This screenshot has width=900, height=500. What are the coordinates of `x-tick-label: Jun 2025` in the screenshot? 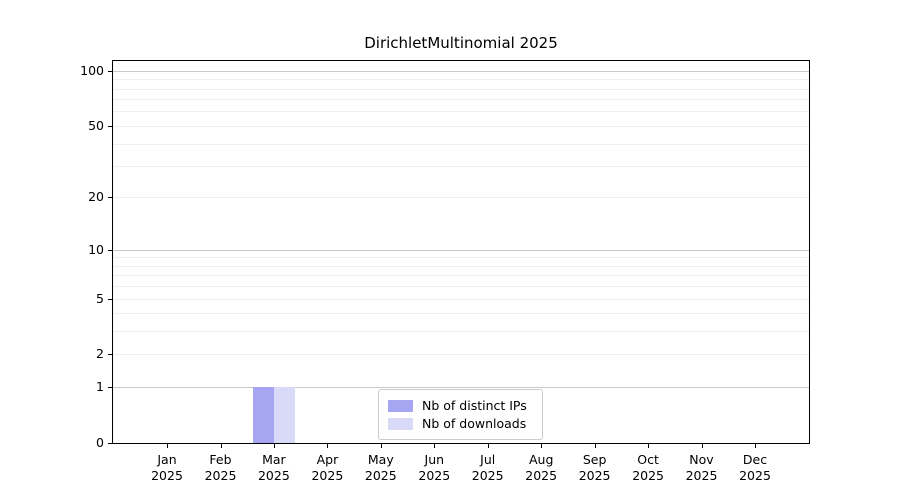 It's located at (434, 467).